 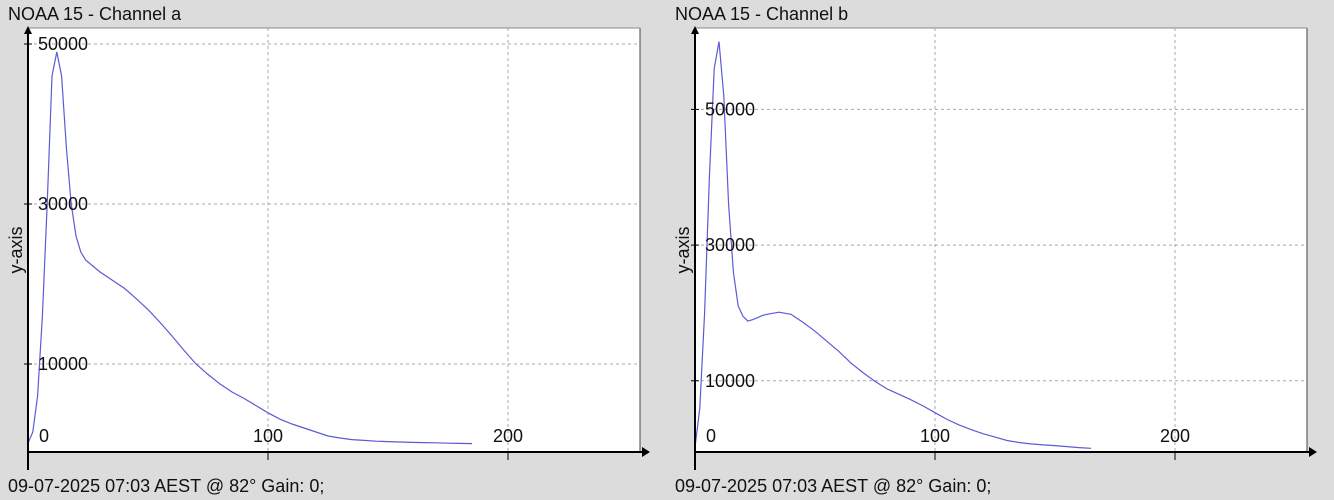 I want to click on chart-title-b: NOAA 15 - Channel b, so click(x=762, y=14).